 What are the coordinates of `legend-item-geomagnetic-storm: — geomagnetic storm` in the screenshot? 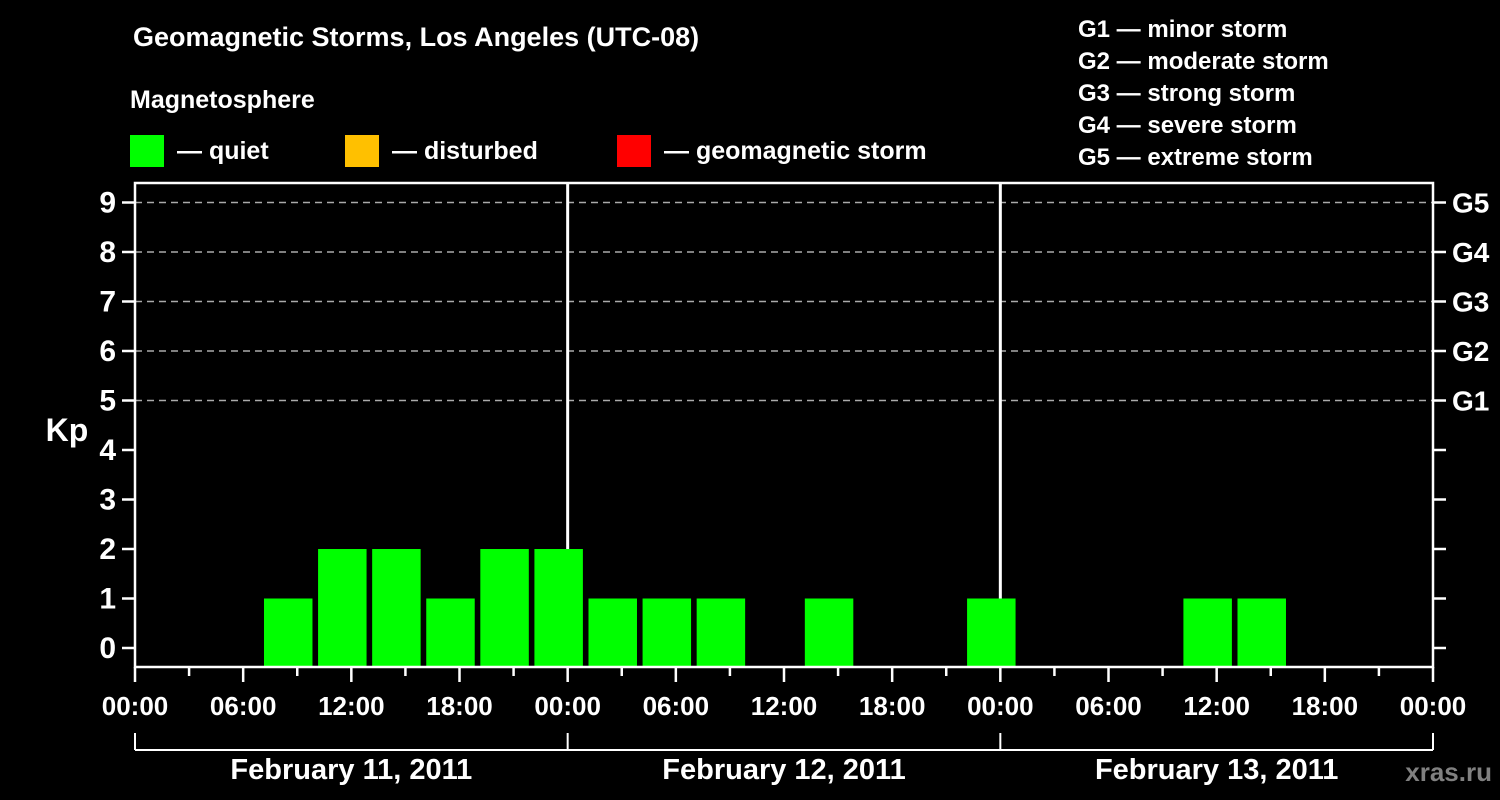 It's located at (772, 151).